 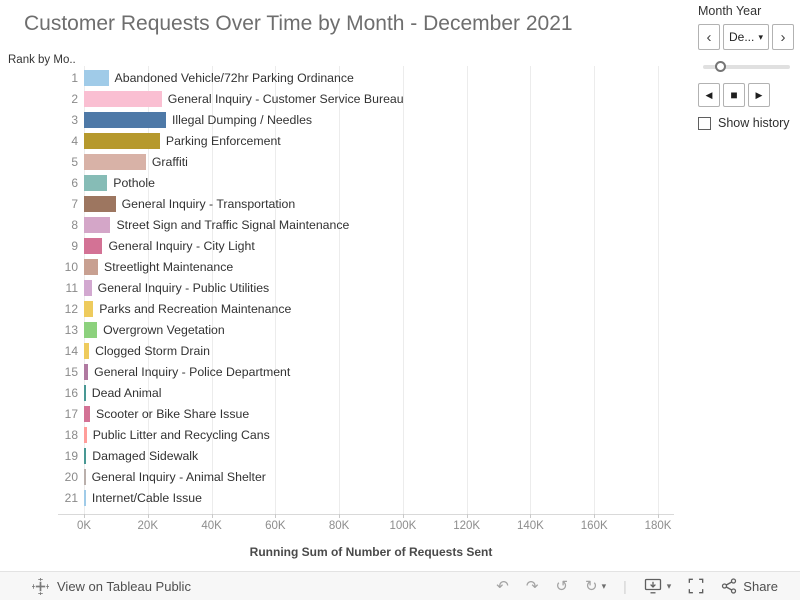 What do you see at coordinates (71, 414) in the screenshot?
I see `rank-number: 17` at bounding box center [71, 414].